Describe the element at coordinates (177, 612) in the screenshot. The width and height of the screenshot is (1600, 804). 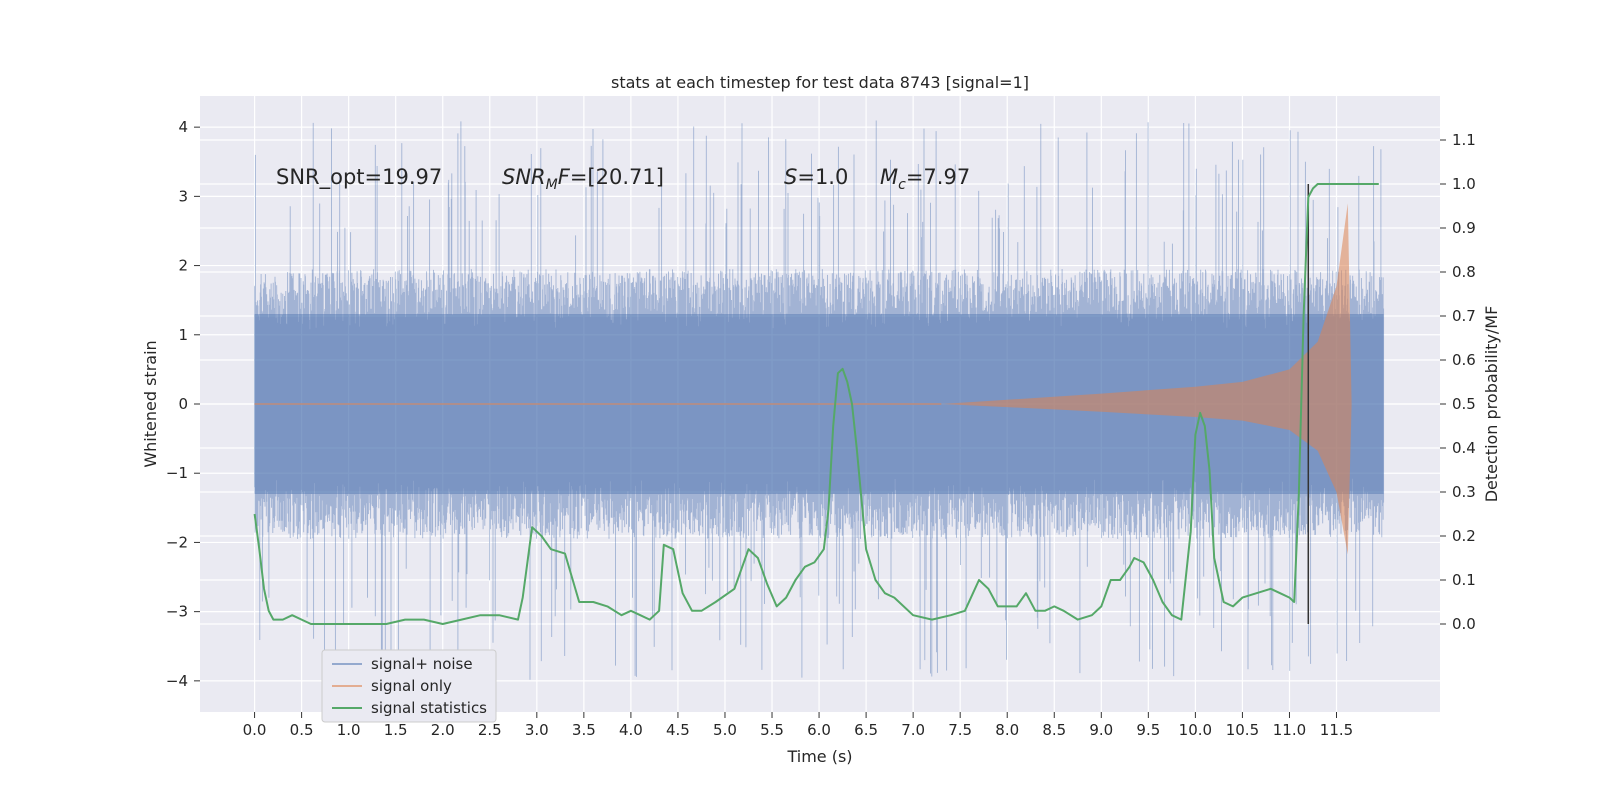
I see `y-left-tick-label: −3` at that location.